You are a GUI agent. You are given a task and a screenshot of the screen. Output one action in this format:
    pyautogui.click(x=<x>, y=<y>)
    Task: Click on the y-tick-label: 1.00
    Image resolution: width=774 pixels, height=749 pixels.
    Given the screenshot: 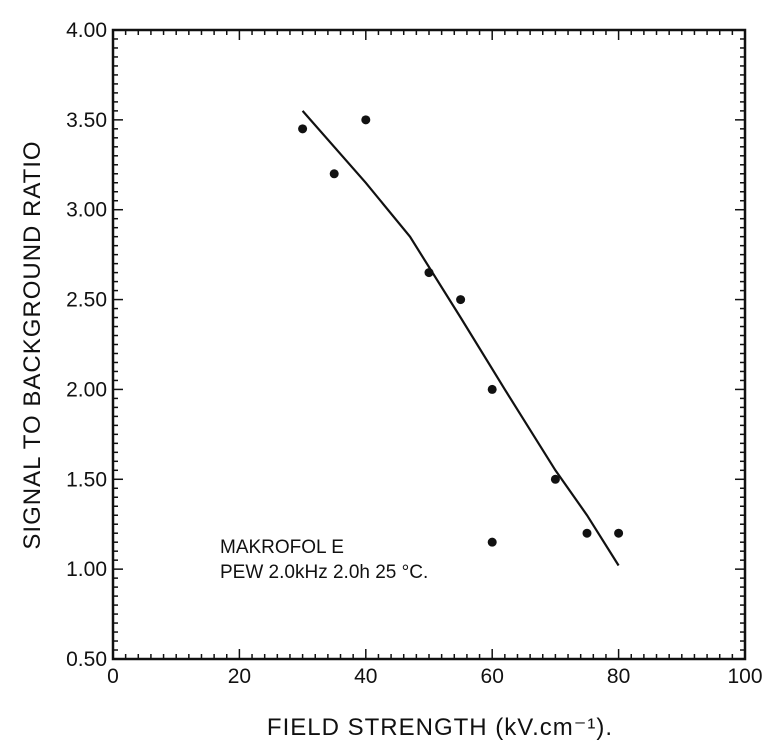 What is the action you would take?
    pyautogui.click(x=86, y=569)
    